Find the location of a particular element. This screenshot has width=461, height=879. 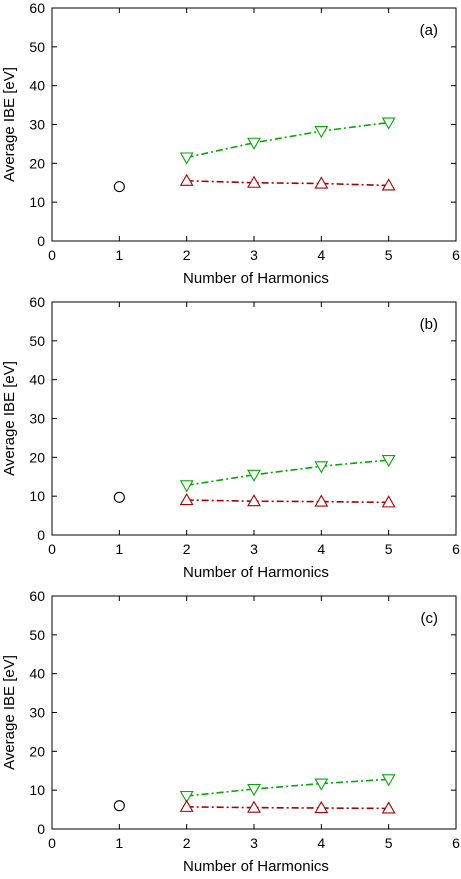

panel-label: (b) is located at coordinates (429, 324).